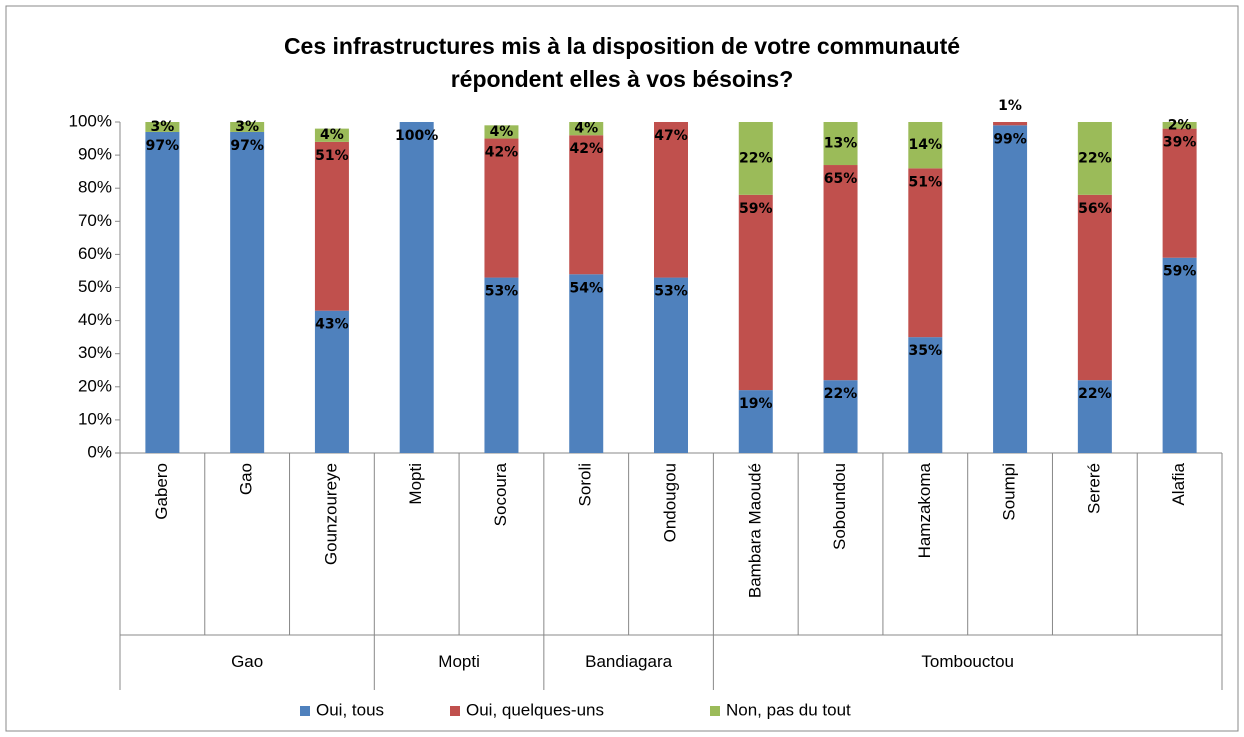 The image size is (1244, 737). Describe the element at coordinates (95, 187) in the screenshot. I see `y-tick-label: 80%` at that location.